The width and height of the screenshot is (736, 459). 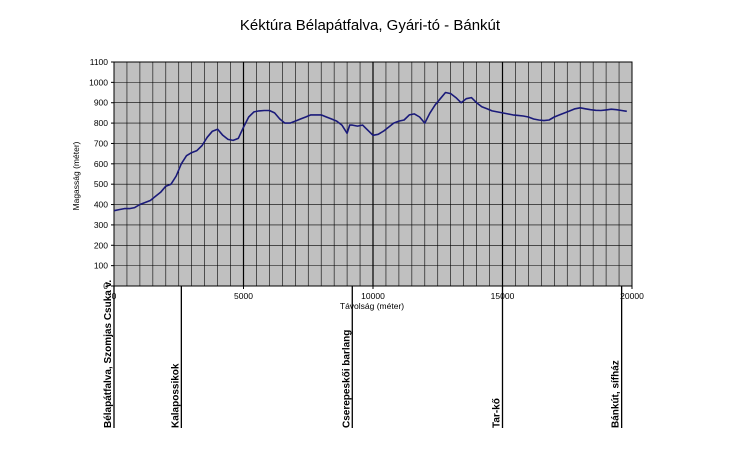 What do you see at coordinates (101, 143) in the screenshot?
I see `y-tick-label: 700` at bounding box center [101, 143].